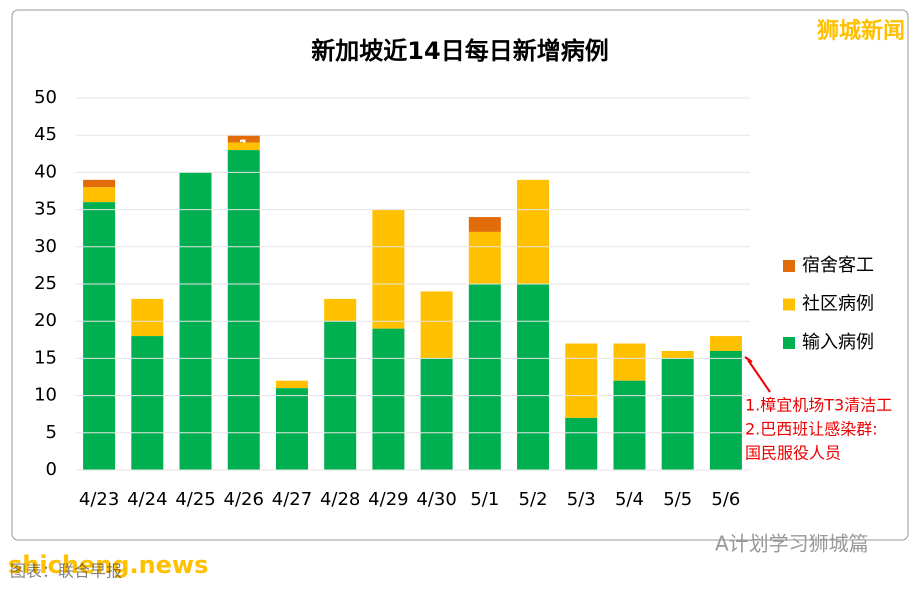 This screenshot has height=589, width=921. Describe the element at coordinates (195, 499) in the screenshot. I see `x-tick-label: 4/25` at that location.